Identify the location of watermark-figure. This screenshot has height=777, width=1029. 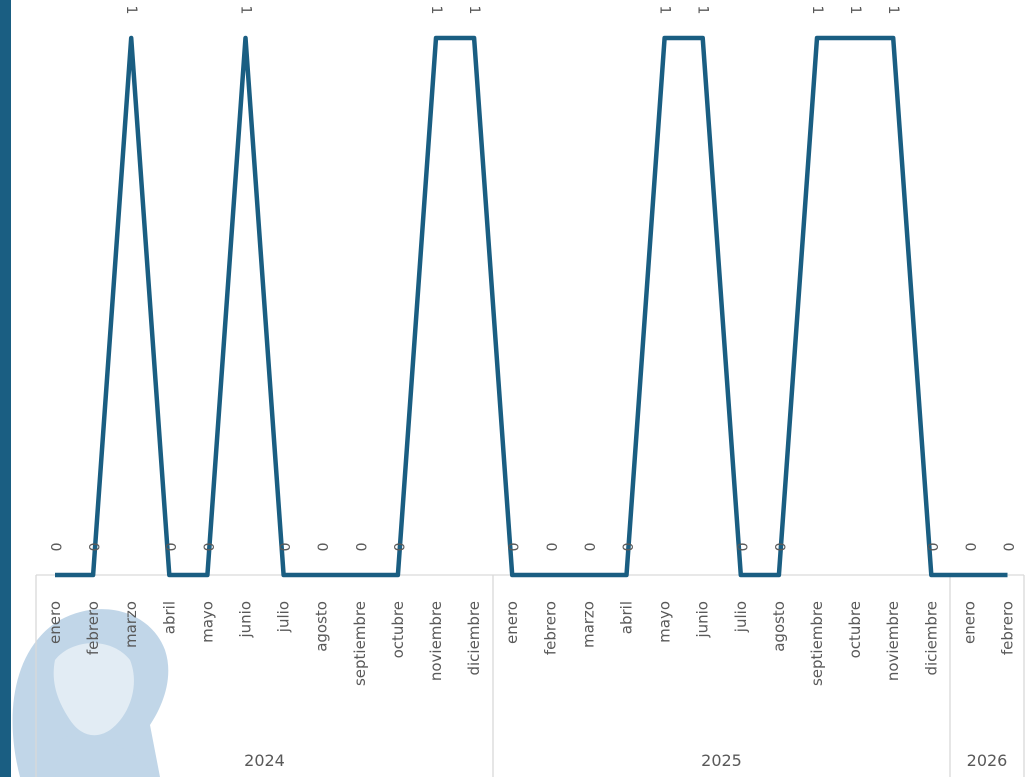
(90, 693).